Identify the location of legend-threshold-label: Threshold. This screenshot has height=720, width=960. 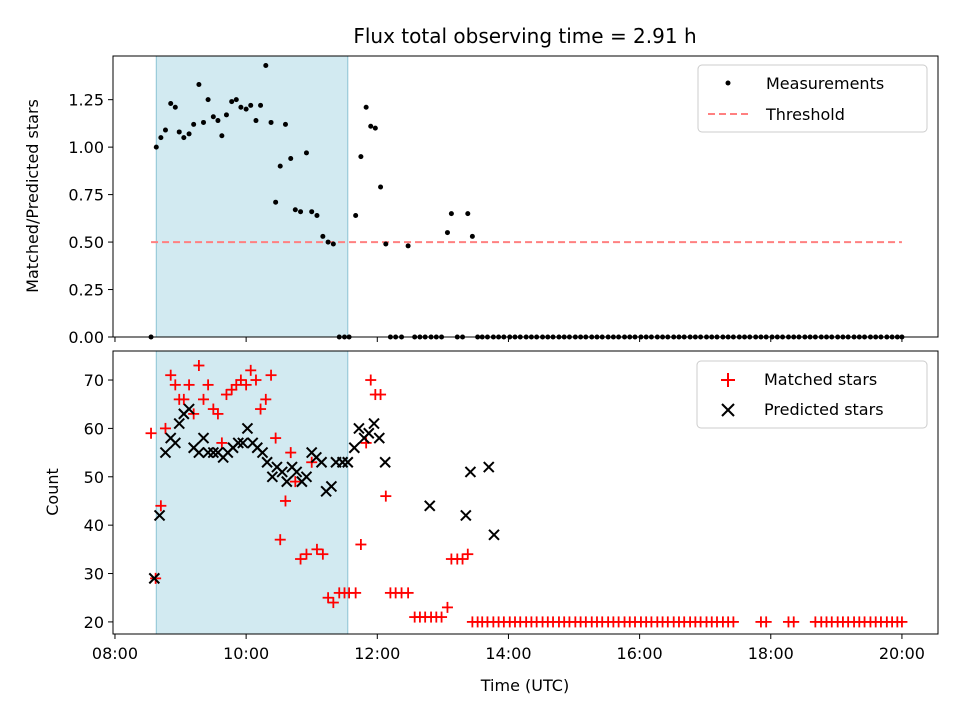
(805, 114).